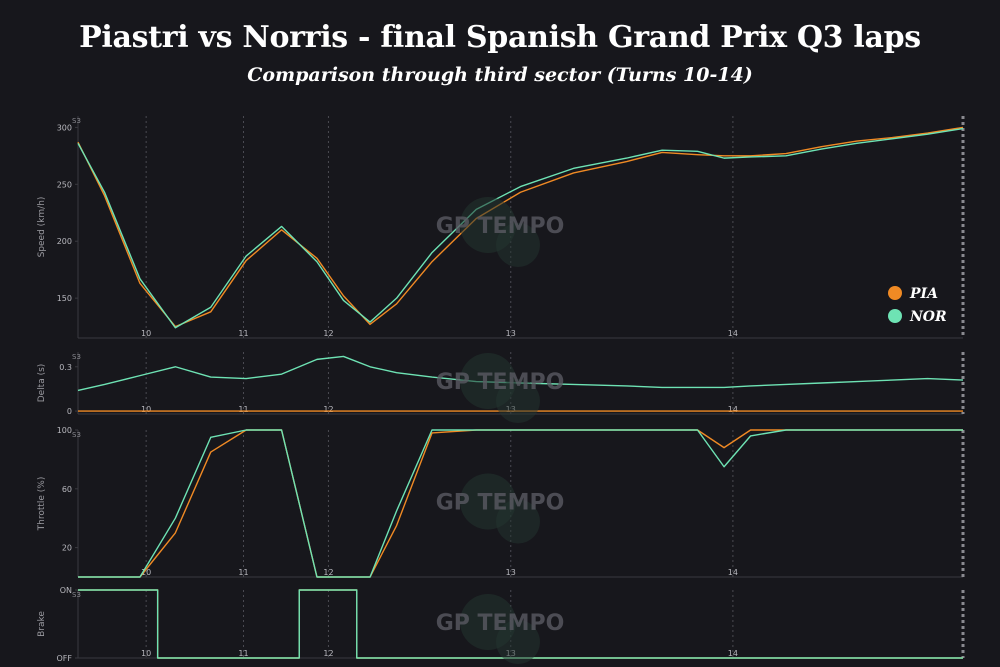  Describe the element at coordinates (923, 294) in the screenshot. I see `legend-label-pia: PIA` at that location.